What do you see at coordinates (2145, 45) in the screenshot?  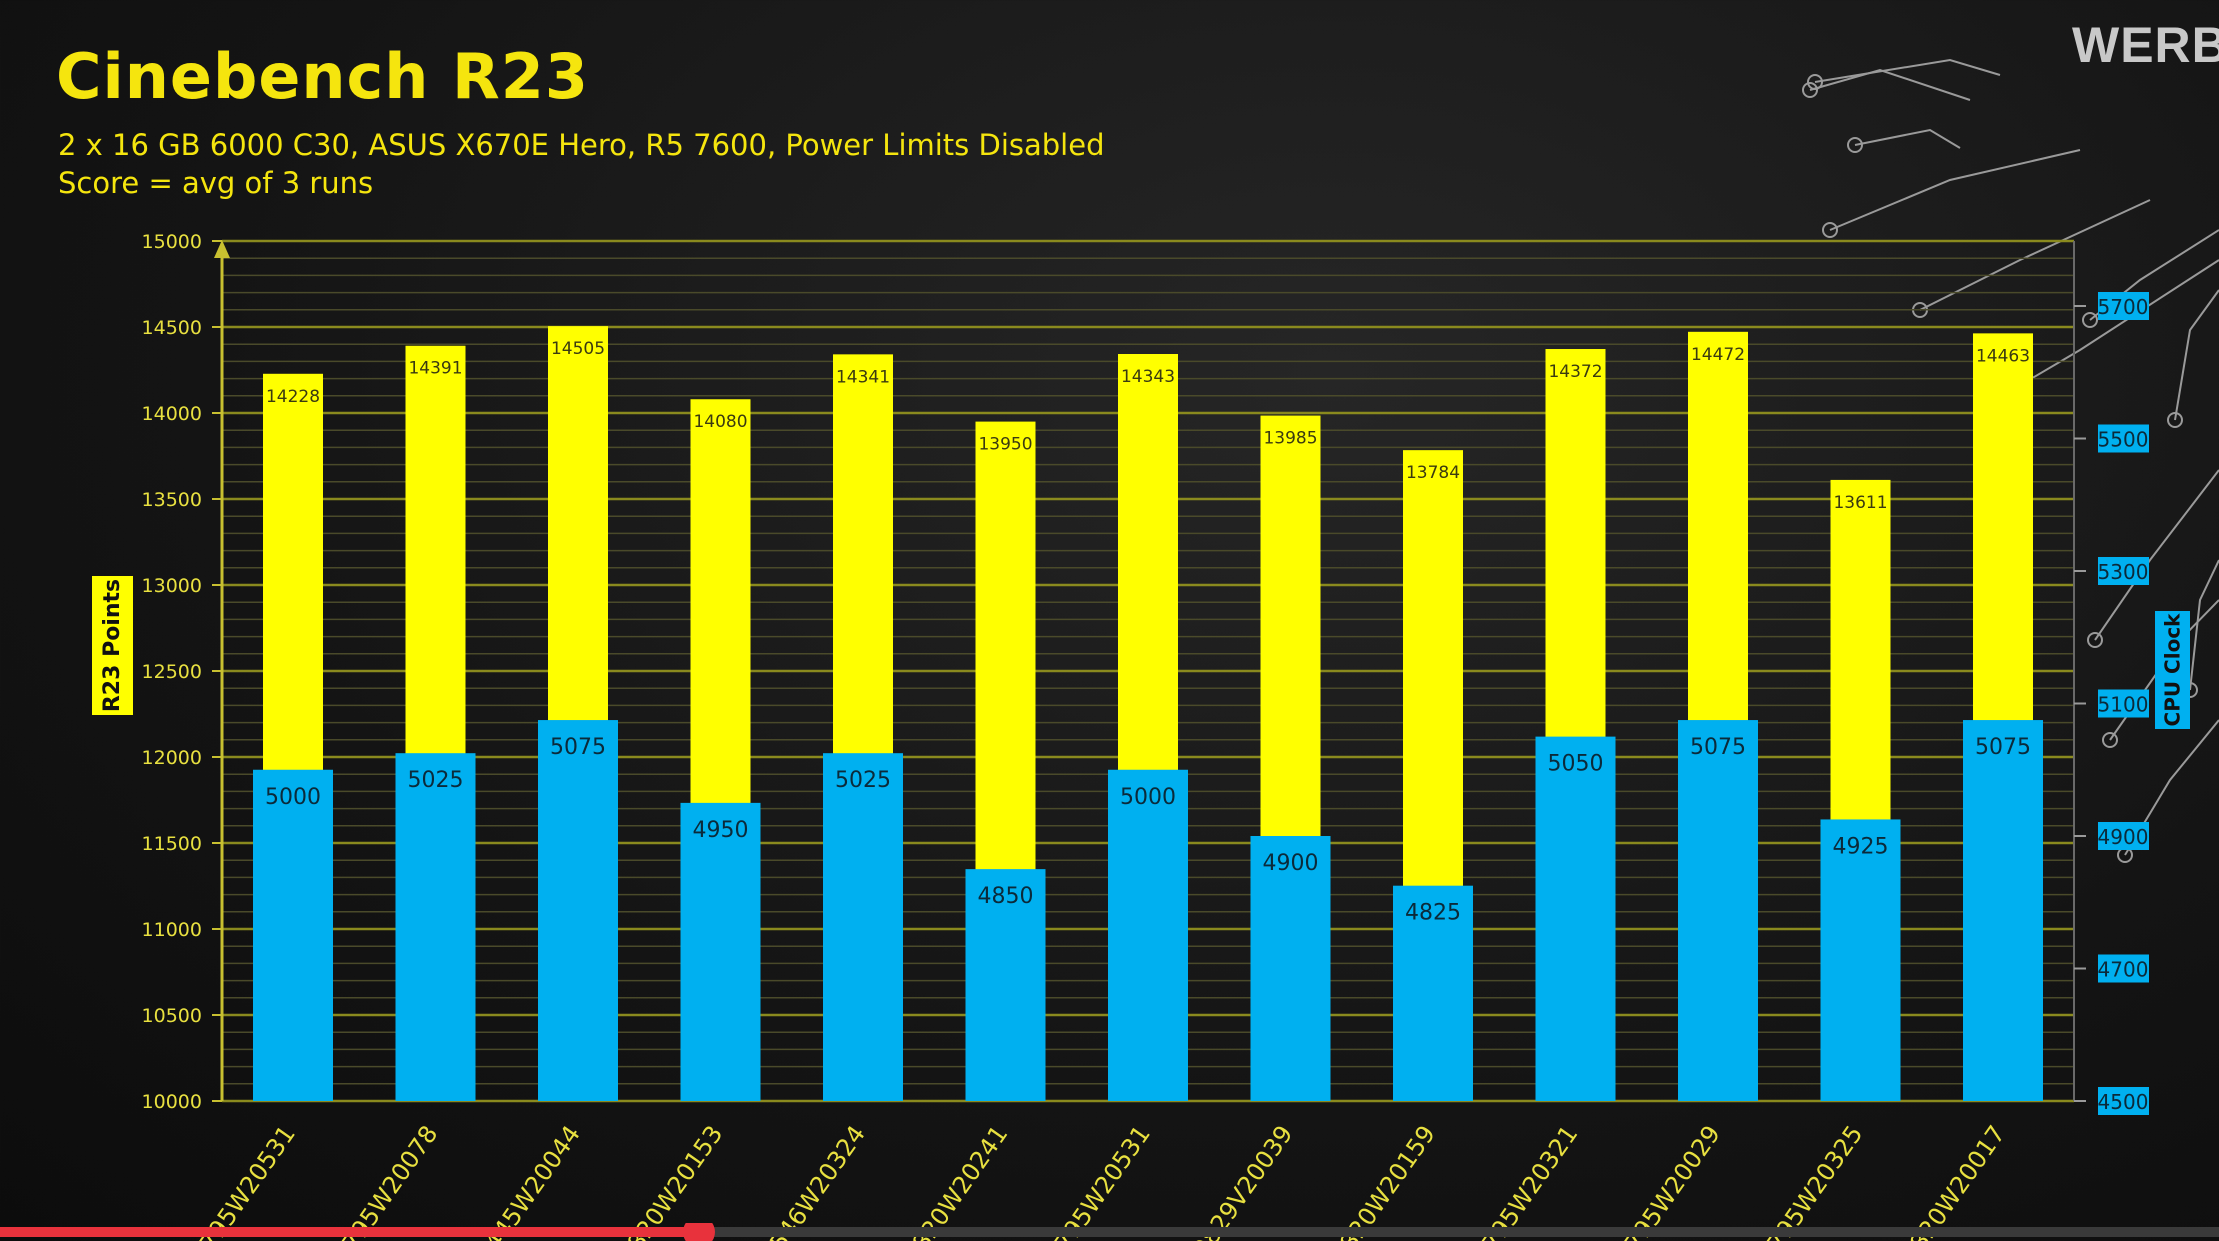 I see `logo: WERBE` at bounding box center [2145, 45].